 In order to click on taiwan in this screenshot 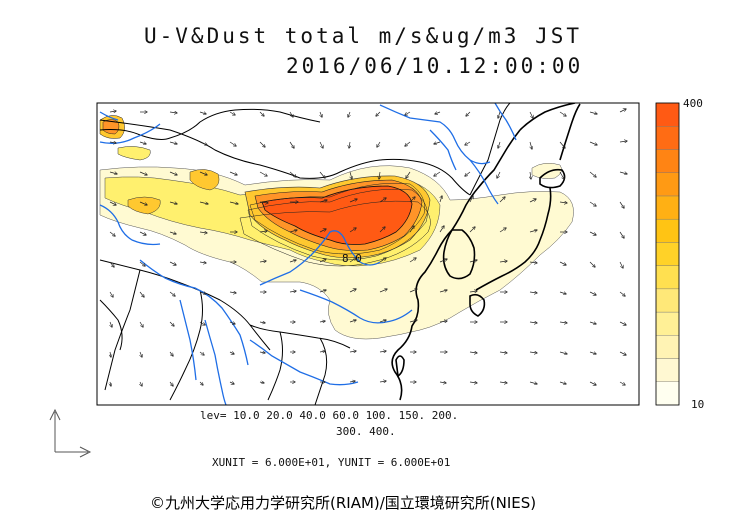, I will do `click(400, 366)`.